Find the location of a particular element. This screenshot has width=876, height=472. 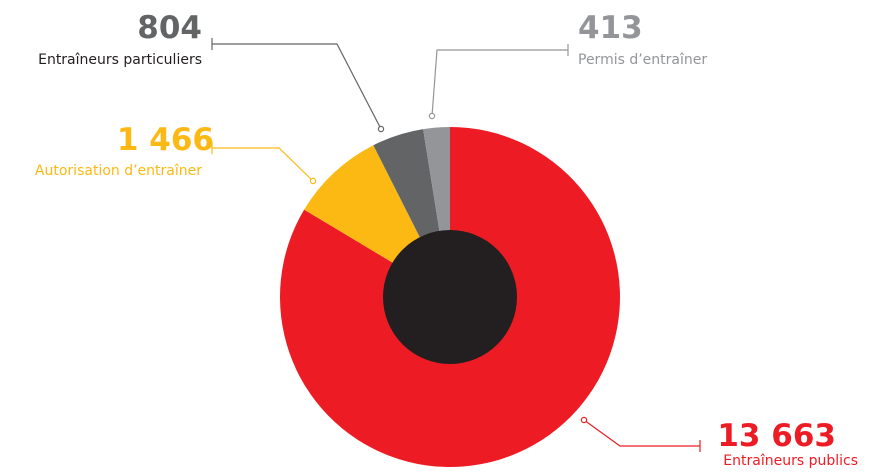

leader-dot-publics is located at coordinates (584, 420).